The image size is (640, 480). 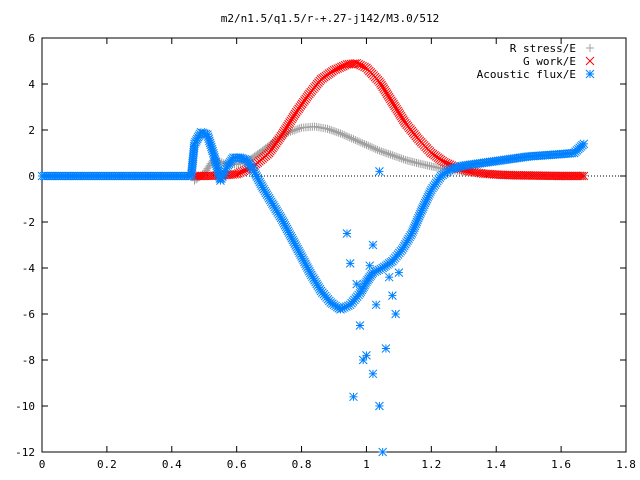 I want to click on x-tick-label: 0.6, so click(x=237, y=464).